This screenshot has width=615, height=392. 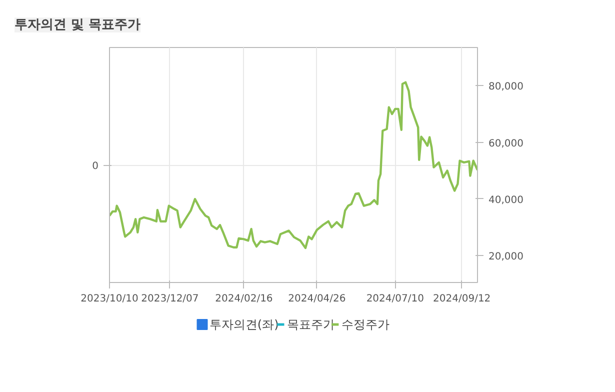 I want to click on legend-label: 목표주가, so click(x=311, y=325).